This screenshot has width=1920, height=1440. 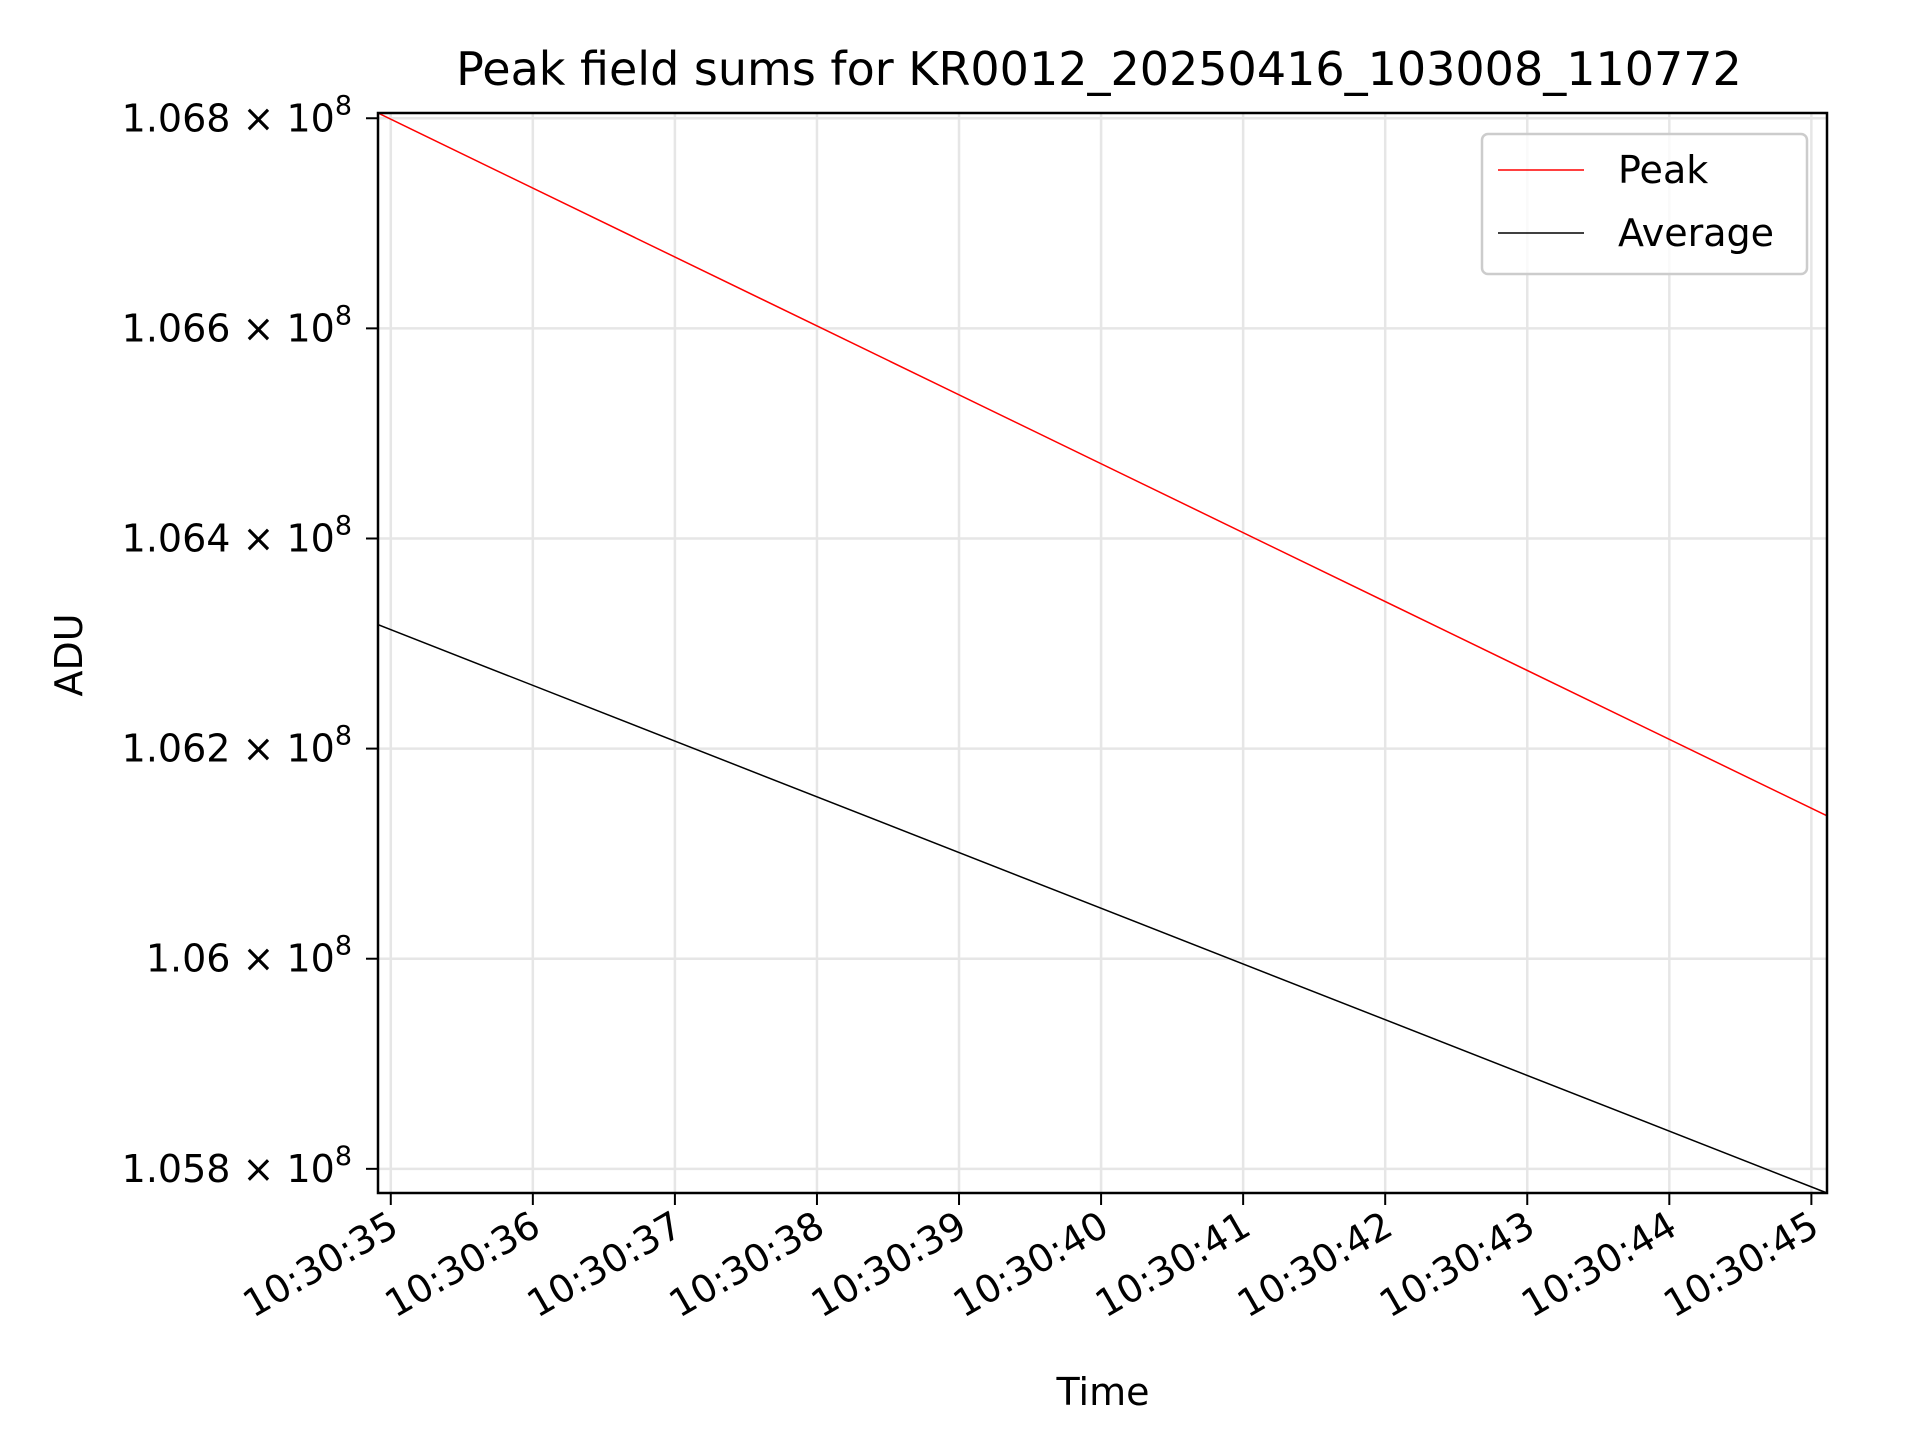 What do you see at coordinates (176, 118) in the screenshot?
I see `y-tick-mantissa: 1.068` at bounding box center [176, 118].